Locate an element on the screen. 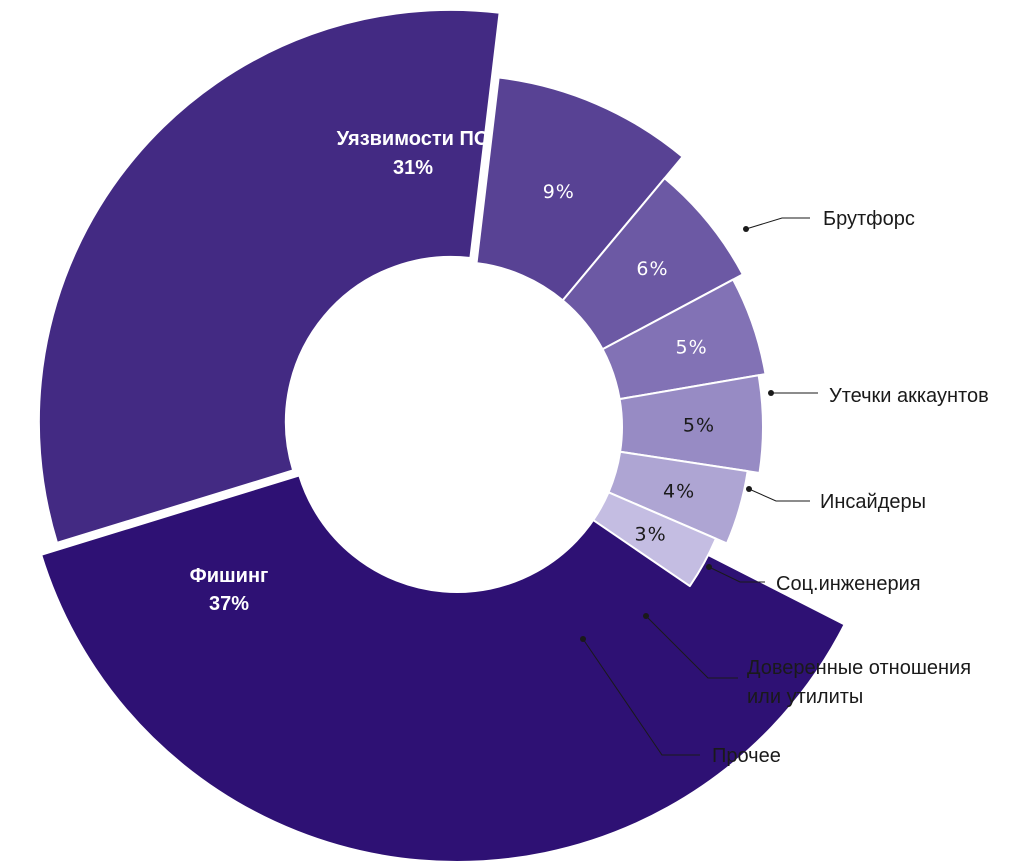 This screenshot has height=862, width=1026. slice-value-social-engineering: 5% is located at coordinates (699, 426).